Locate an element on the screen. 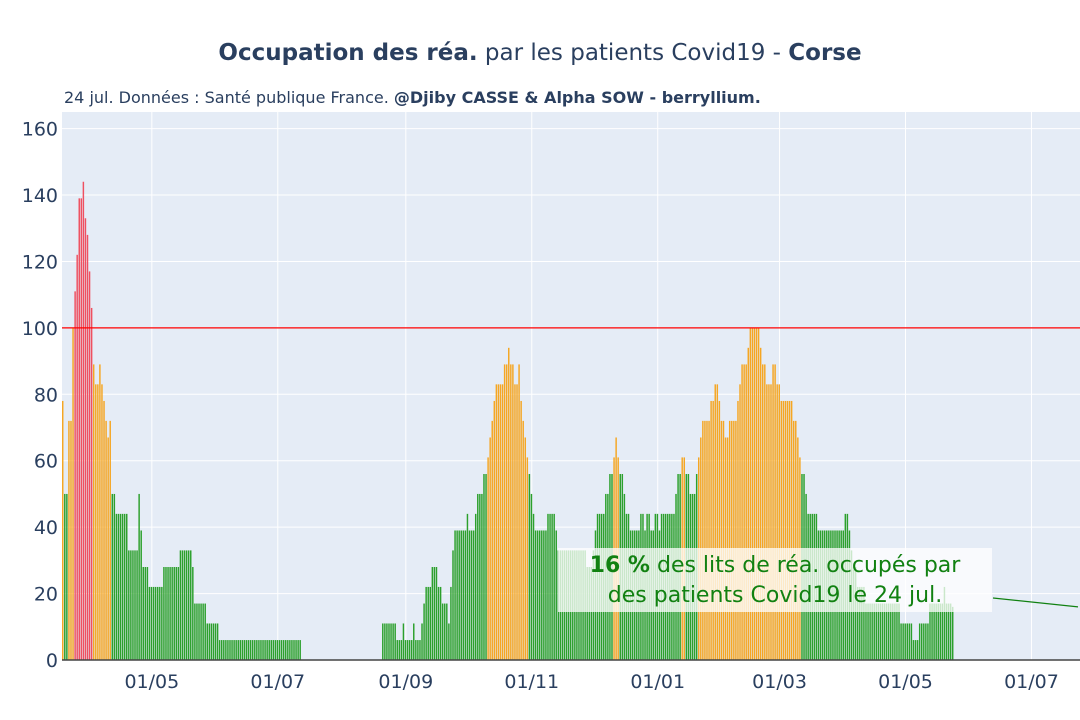 Image resolution: width=1080 pixels, height=720 pixels. y-tick-label: 0 is located at coordinates (52, 661).